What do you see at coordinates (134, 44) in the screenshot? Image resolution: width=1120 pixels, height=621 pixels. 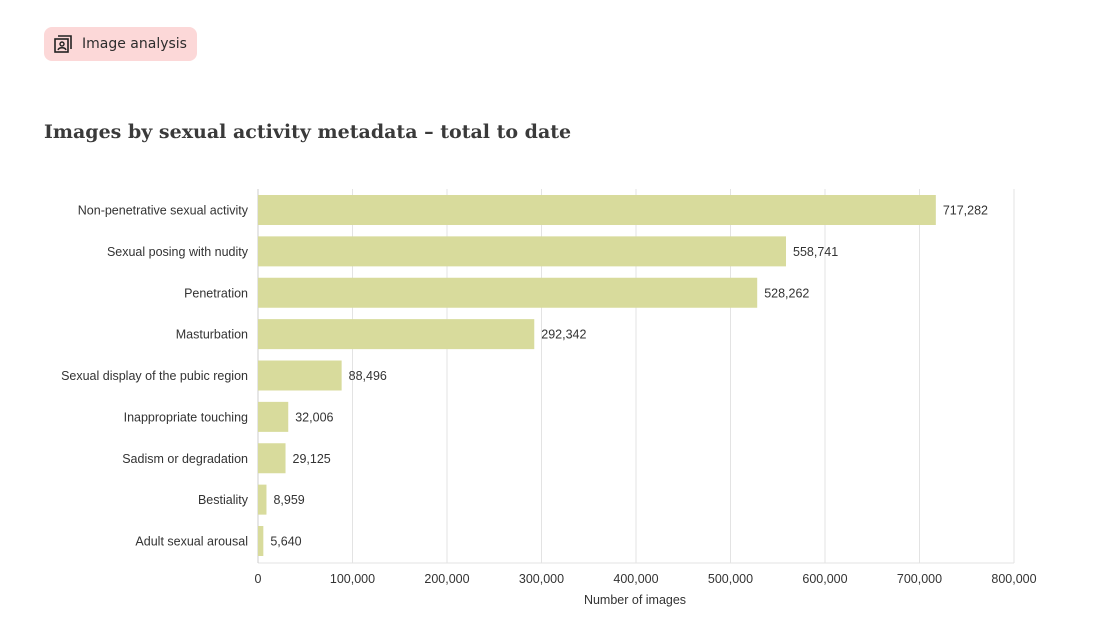 I see `badge-label: Image analysis` at bounding box center [134, 44].